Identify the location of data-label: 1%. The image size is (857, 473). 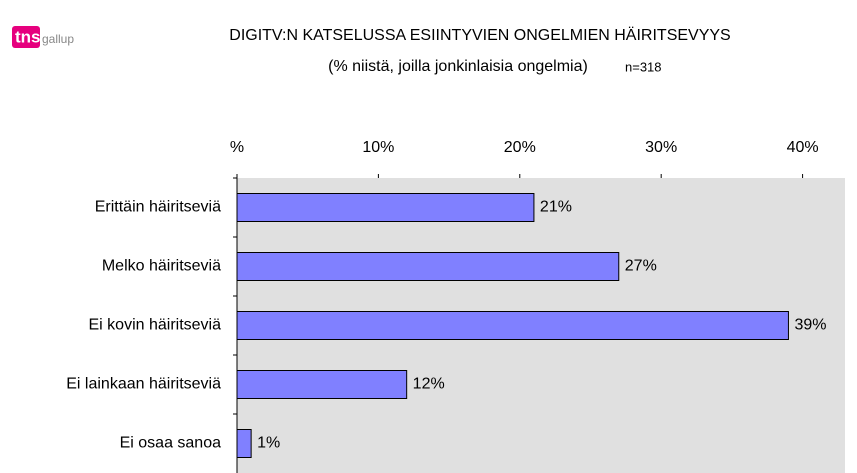
(268, 443).